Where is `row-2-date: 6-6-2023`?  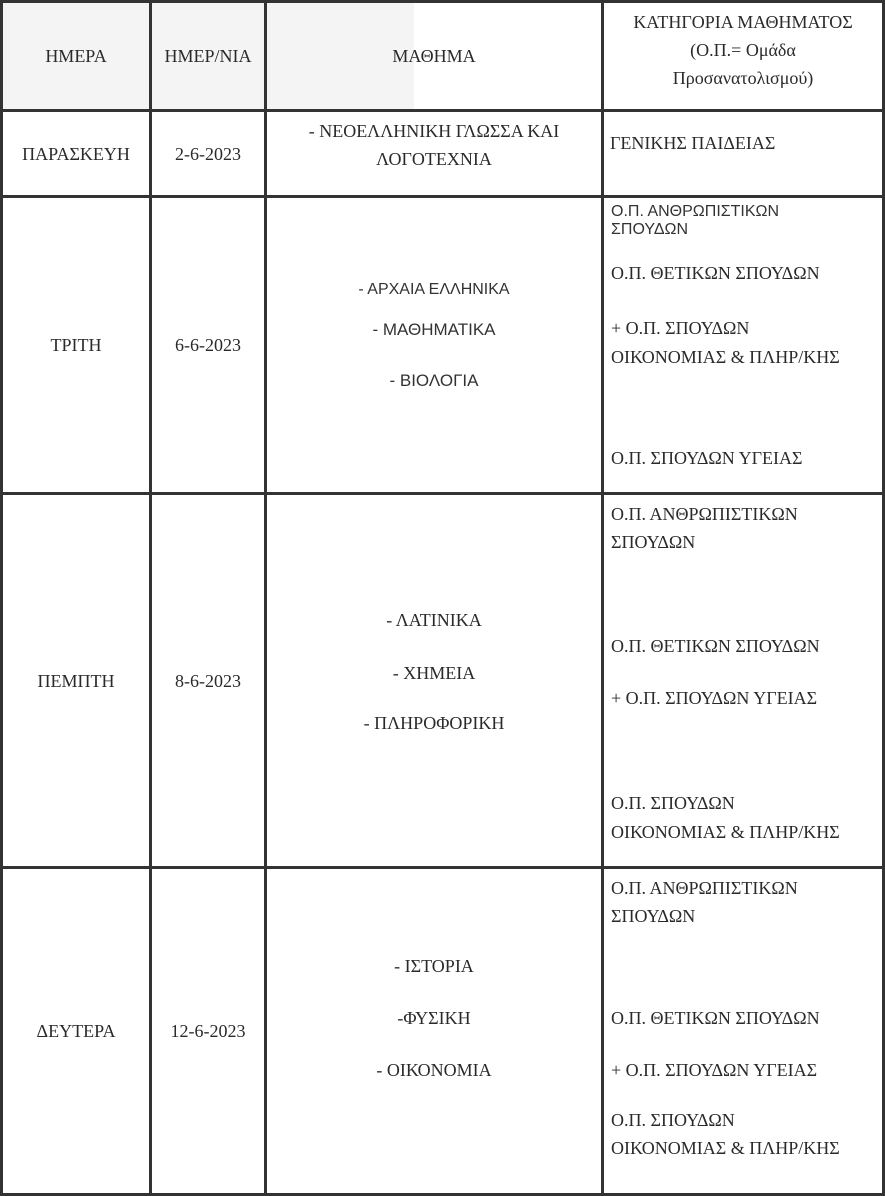
row-2-date: 6-6-2023 is located at coordinates (208, 345).